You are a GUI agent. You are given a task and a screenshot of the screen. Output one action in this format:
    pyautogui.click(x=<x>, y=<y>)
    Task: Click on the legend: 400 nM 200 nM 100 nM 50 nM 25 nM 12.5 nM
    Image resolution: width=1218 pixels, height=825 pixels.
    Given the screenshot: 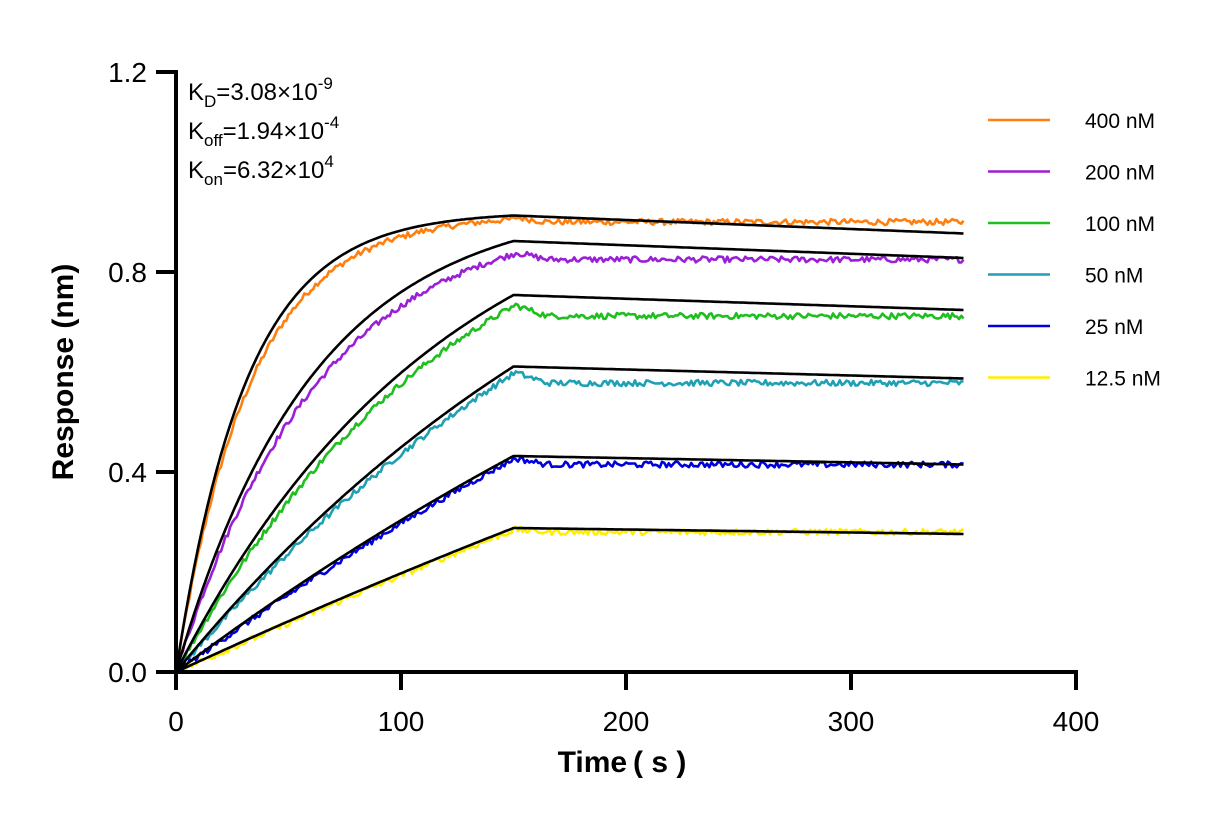 What is the action you would take?
    pyautogui.click(x=1074, y=250)
    